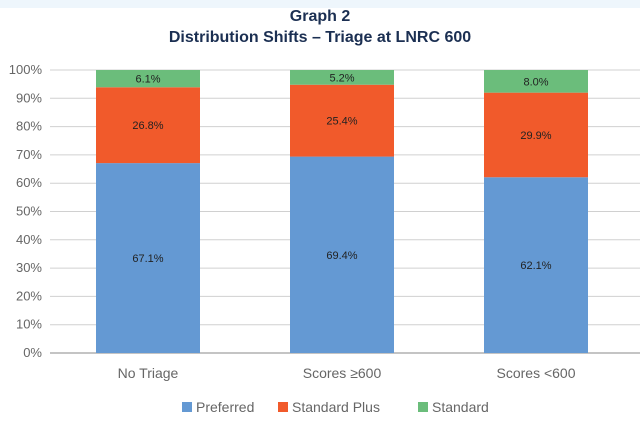 The height and width of the screenshot is (430, 640). I want to click on y-tick-label: 100%, so click(26, 69).